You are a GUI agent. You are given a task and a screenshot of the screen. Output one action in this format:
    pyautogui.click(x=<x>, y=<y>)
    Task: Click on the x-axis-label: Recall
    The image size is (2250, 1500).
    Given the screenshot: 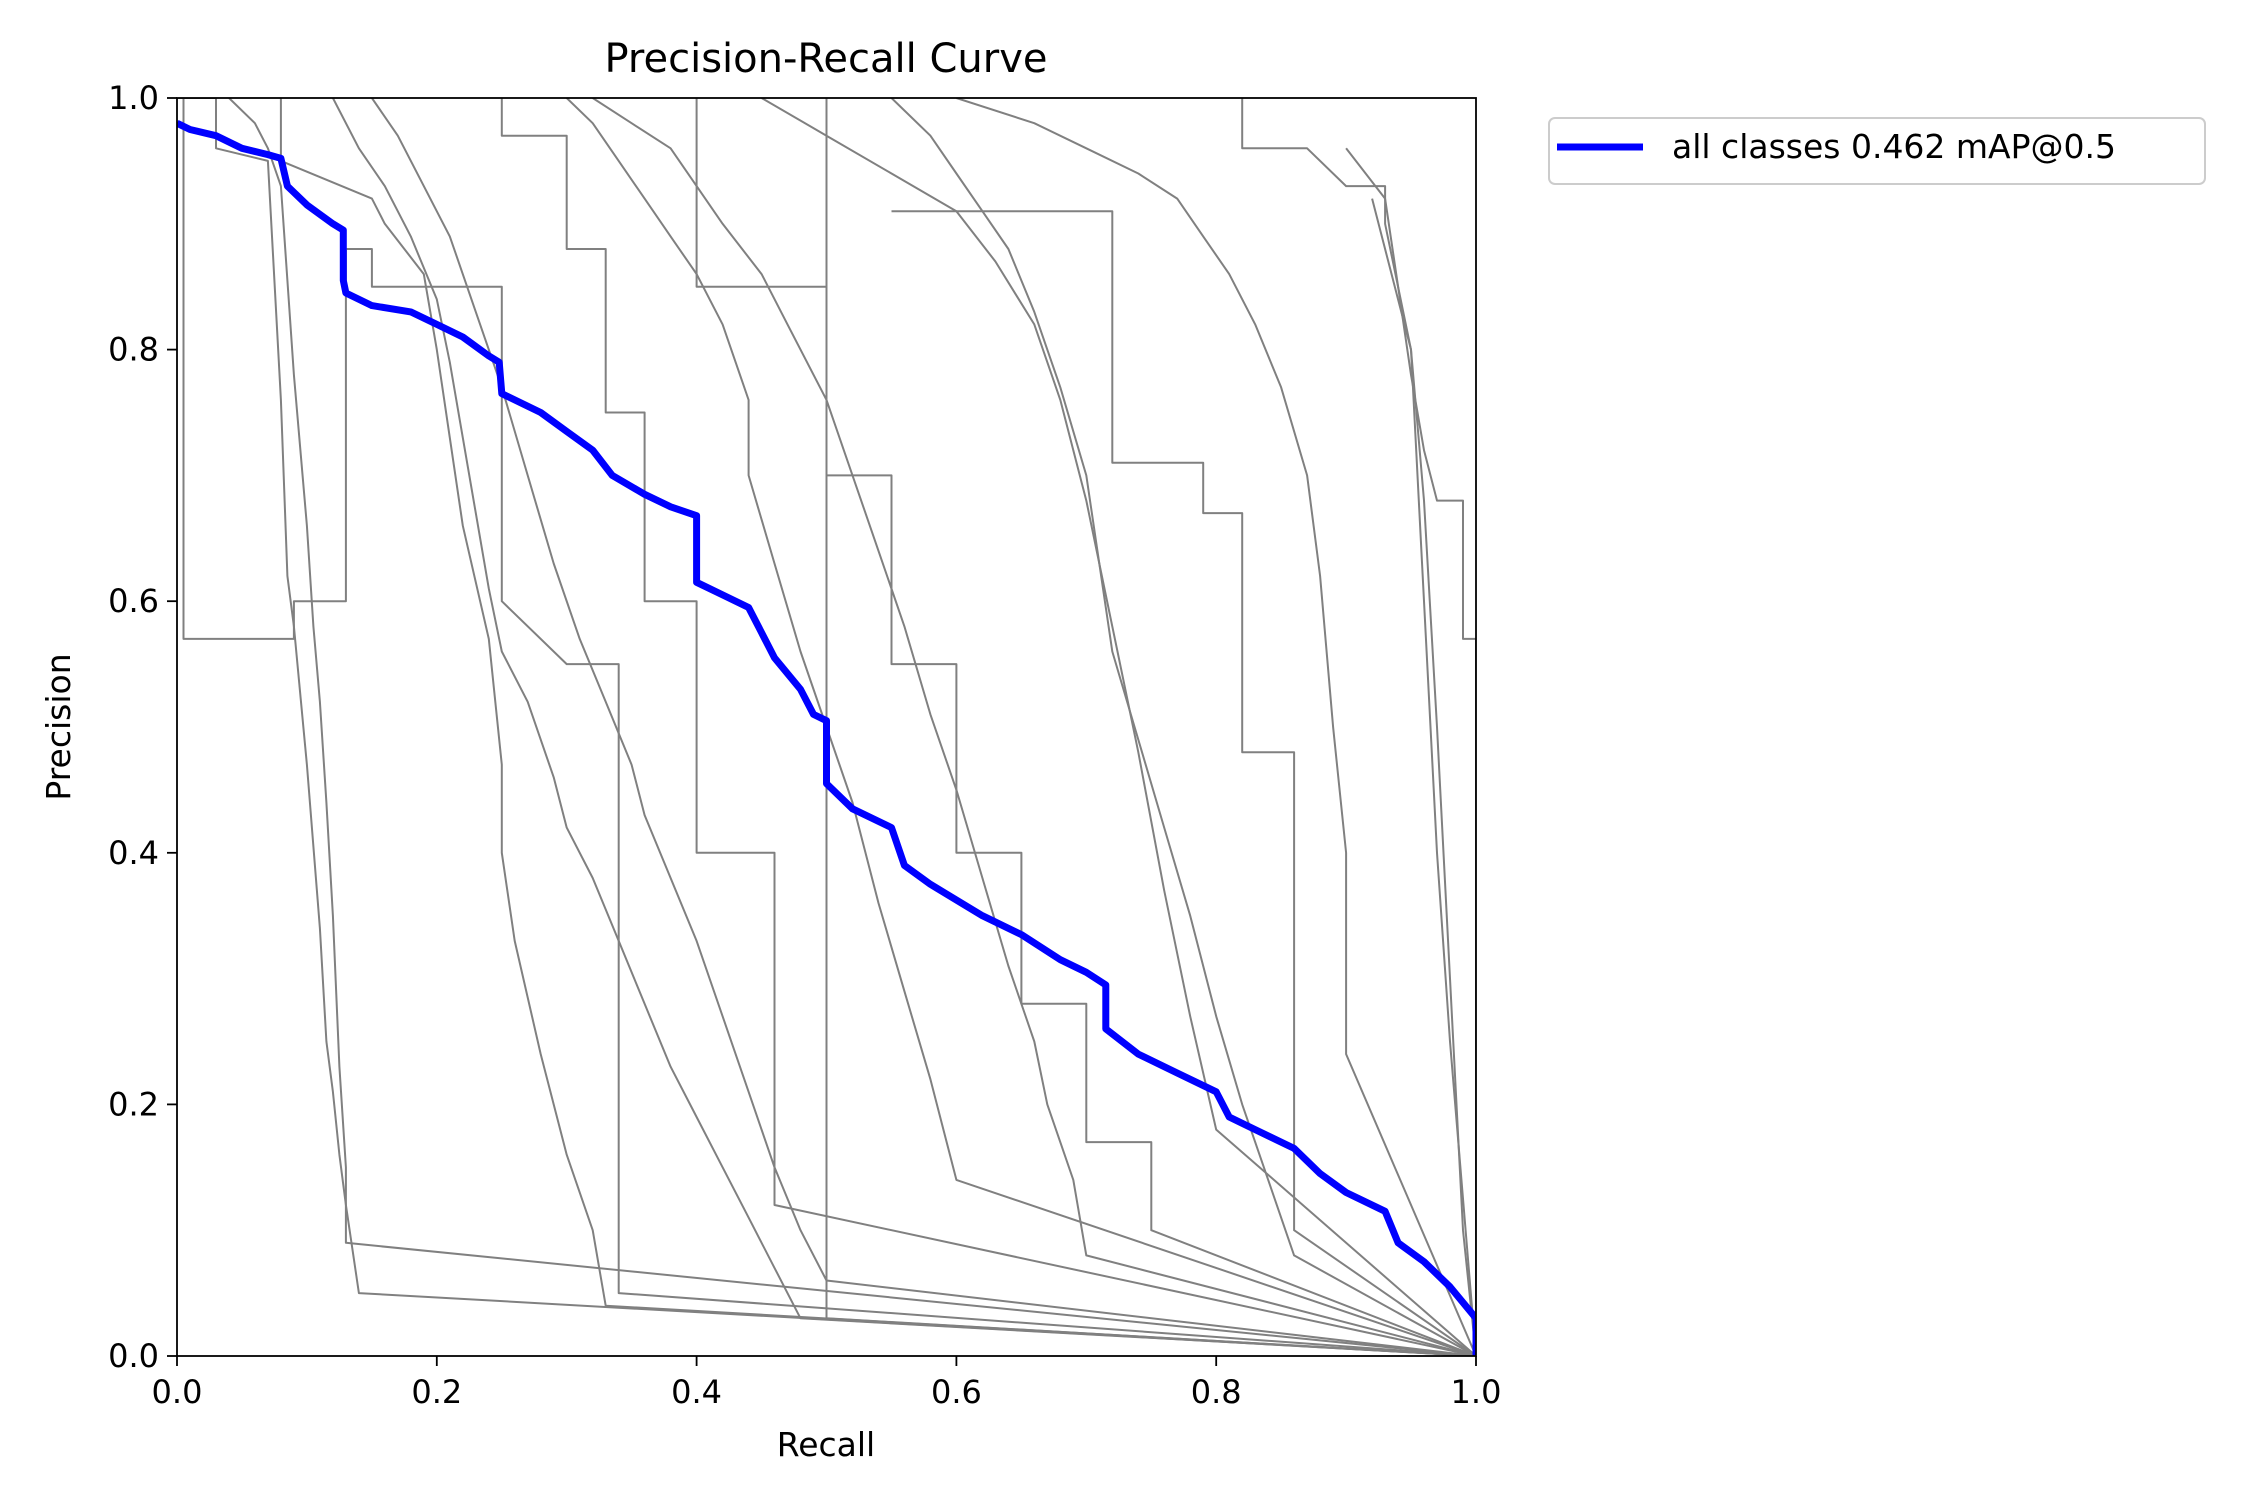 What is the action you would take?
    pyautogui.click(x=826, y=1444)
    